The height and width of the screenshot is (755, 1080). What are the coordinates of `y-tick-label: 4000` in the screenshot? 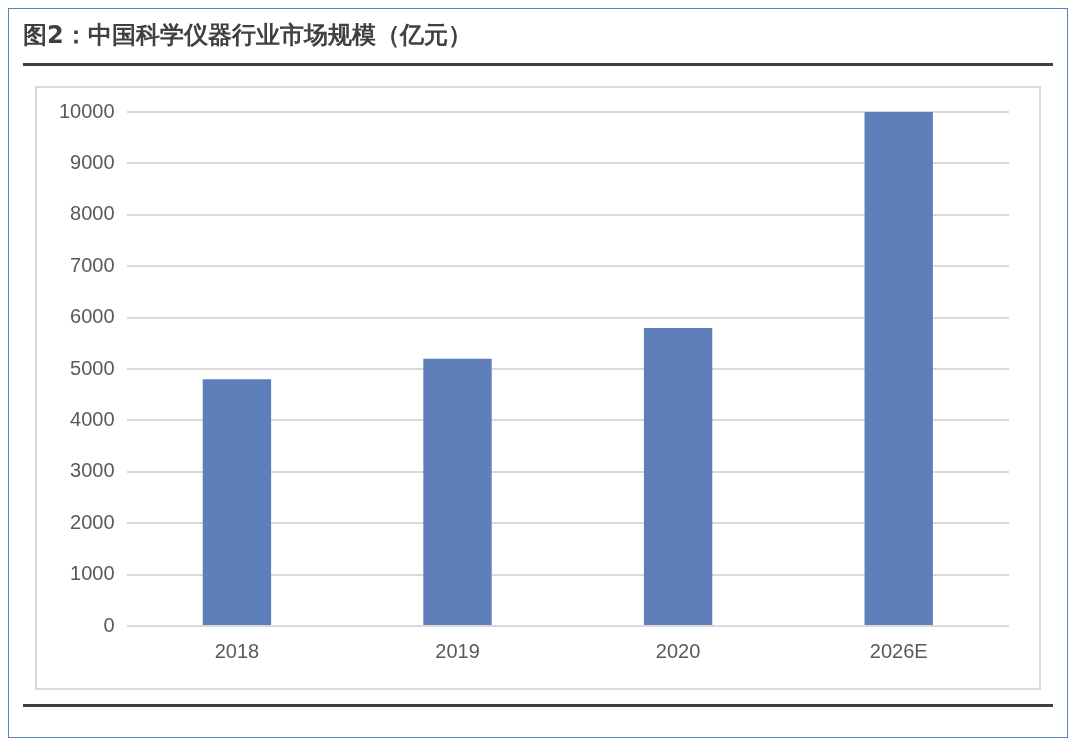 It's located at (92, 418).